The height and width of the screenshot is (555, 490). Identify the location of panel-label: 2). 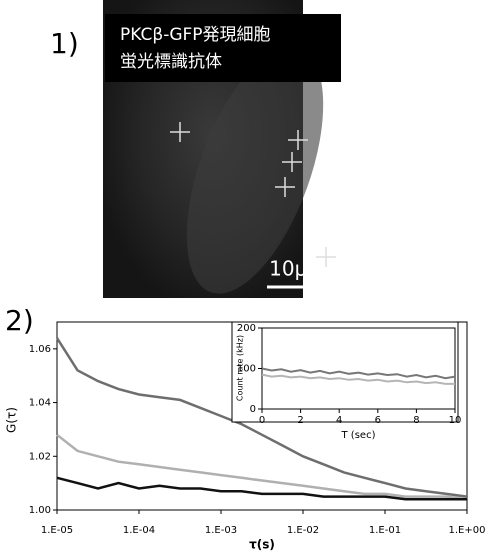
(19, 320).